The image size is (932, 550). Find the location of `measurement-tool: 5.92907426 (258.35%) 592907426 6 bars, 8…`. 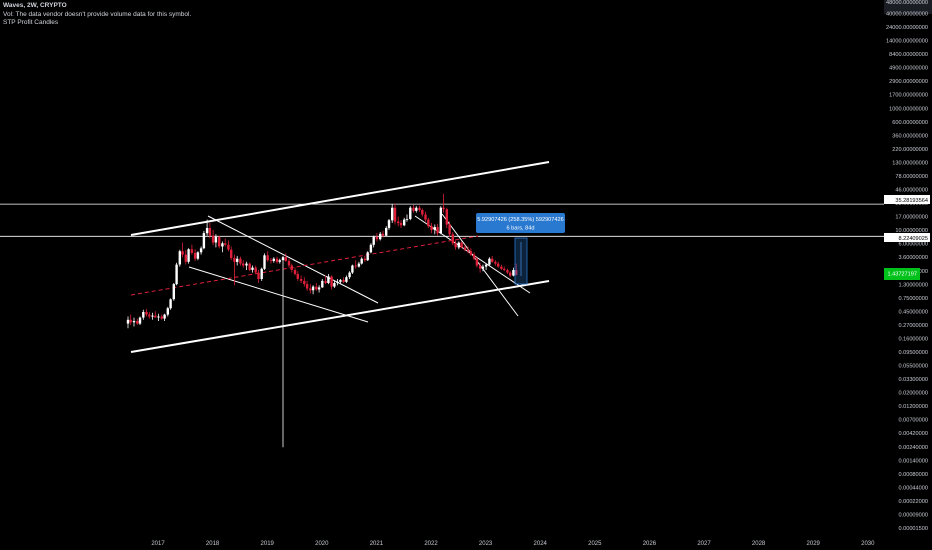

measurement-tool: 5.92907426 (258.35%) 592907426 6 bars, 8… is located at coordinates (520, 249).